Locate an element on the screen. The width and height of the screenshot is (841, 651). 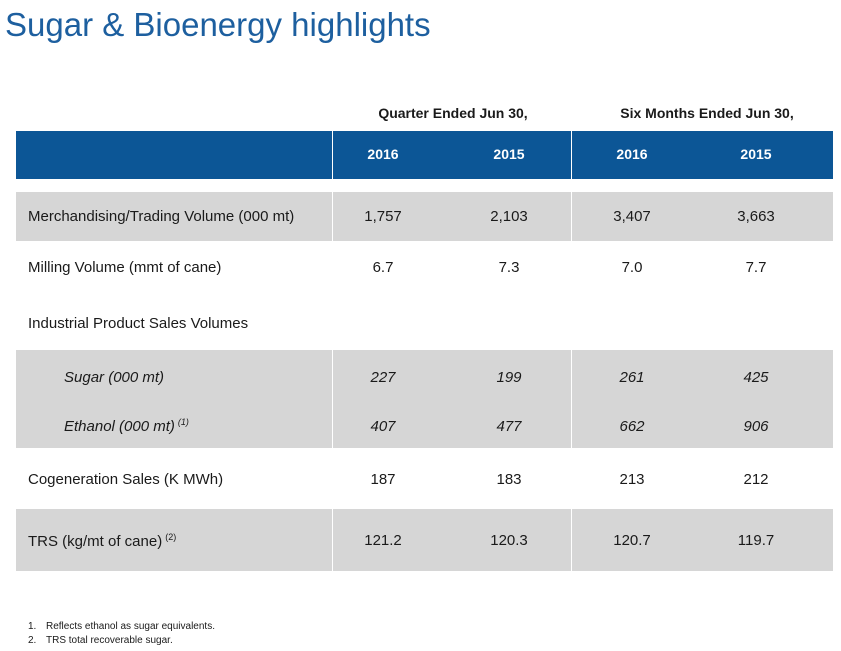
row-shade-industrial is located at coordinates (424, 399).